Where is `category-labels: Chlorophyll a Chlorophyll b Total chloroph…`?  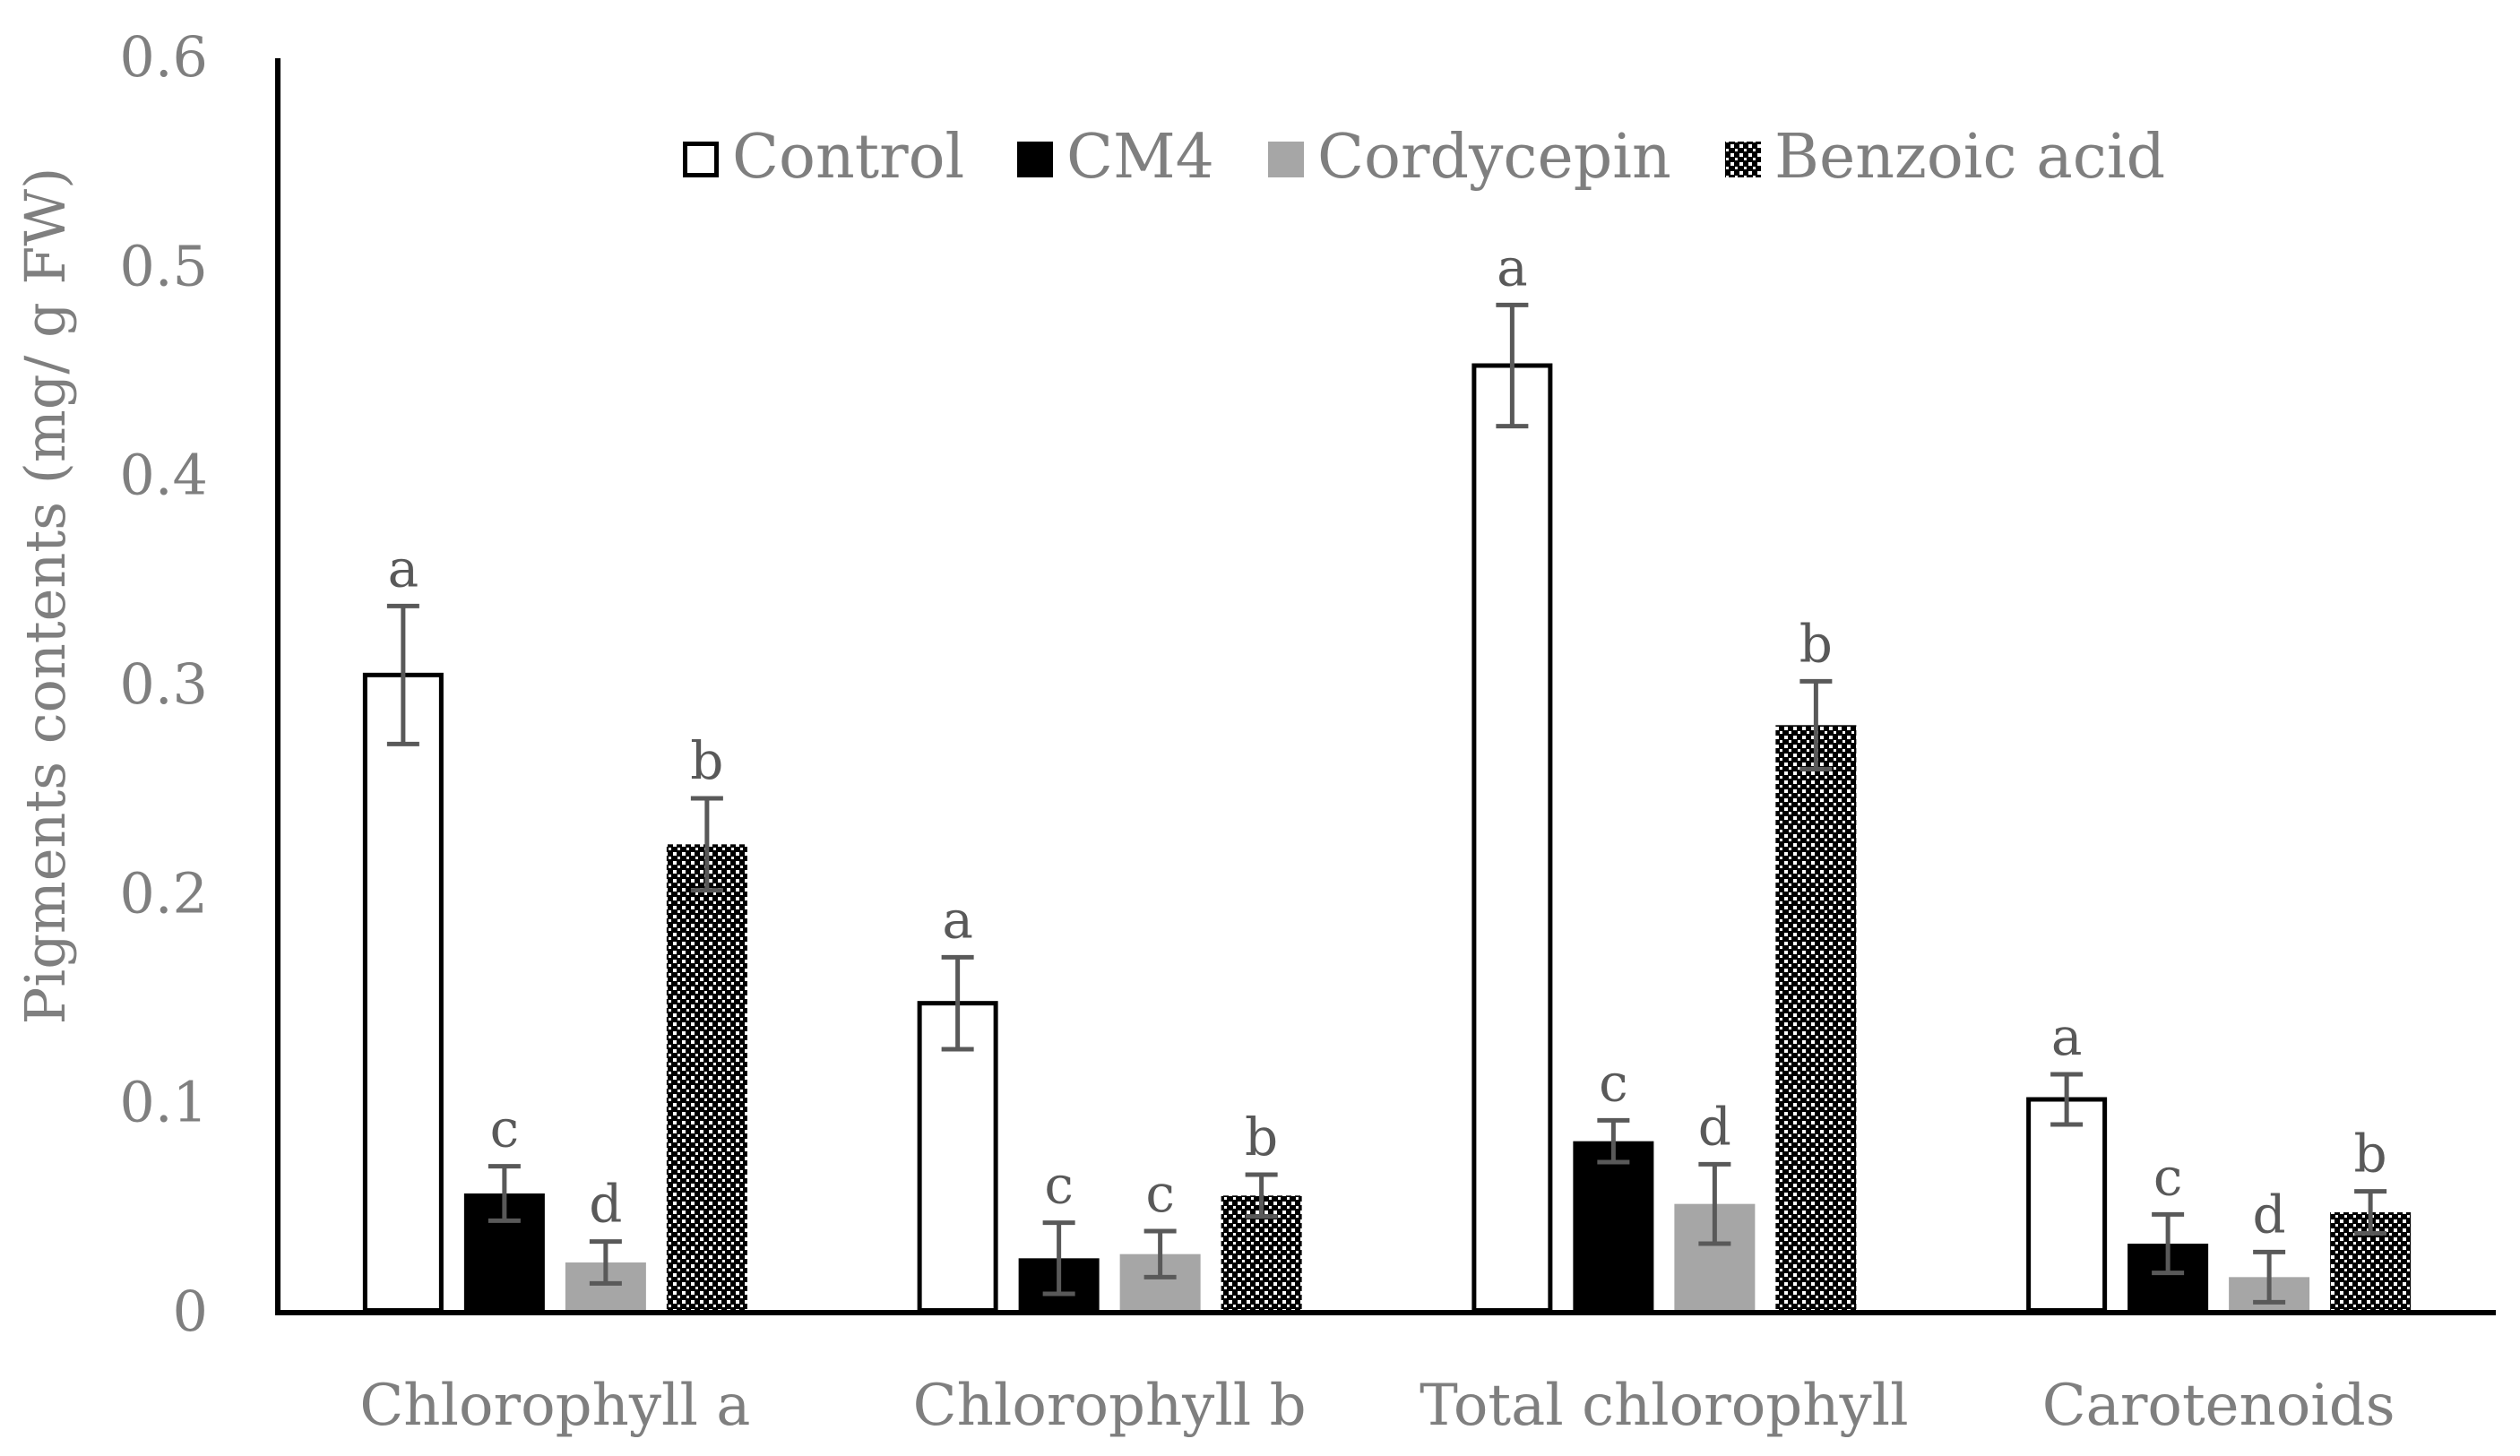 category-labels: Chlorophyll a Chlorophyll b Total chloroph… is located at coordinates (1377, 1406).